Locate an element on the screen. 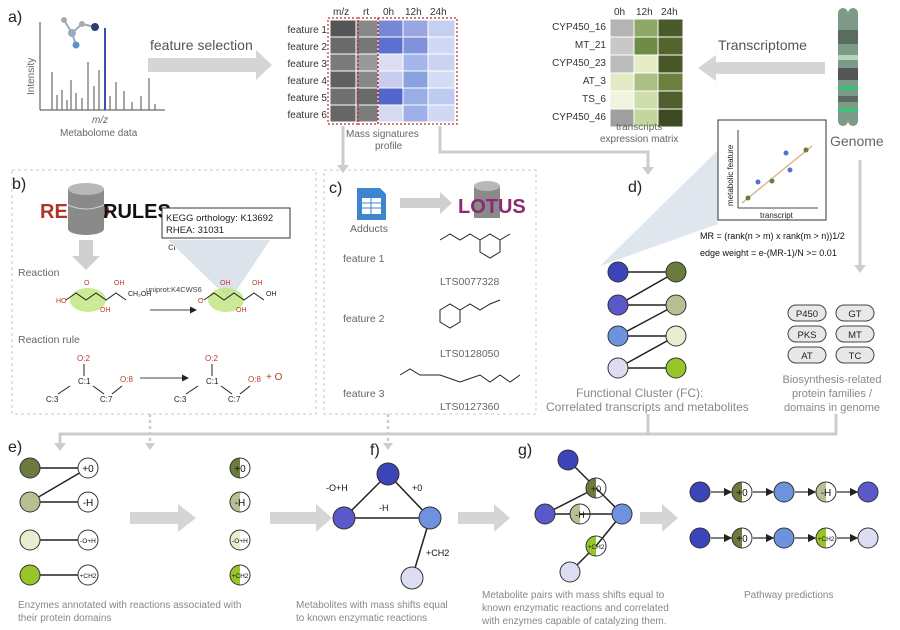 Image resolution: width=900 pixels, height=630 pixels. mass-heatmap is located at coordinates (392, 71).